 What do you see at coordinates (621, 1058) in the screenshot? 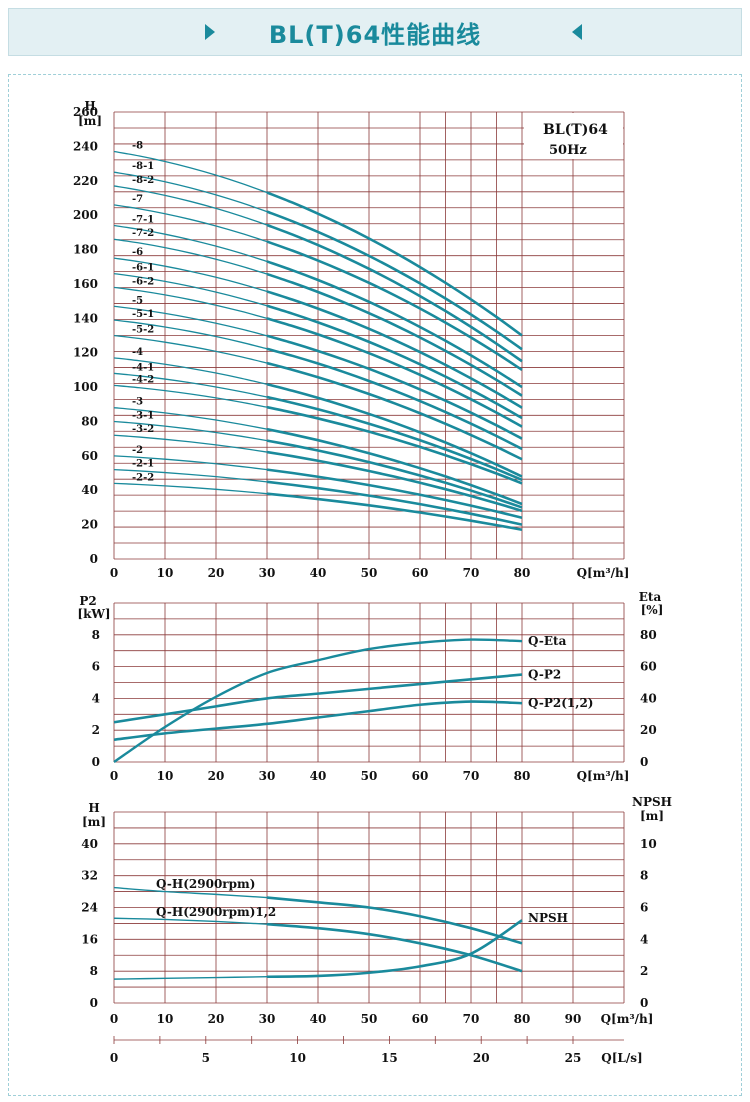
I see `x2-axis-label: Q[L/s]` at bounding box center [621, 1058].